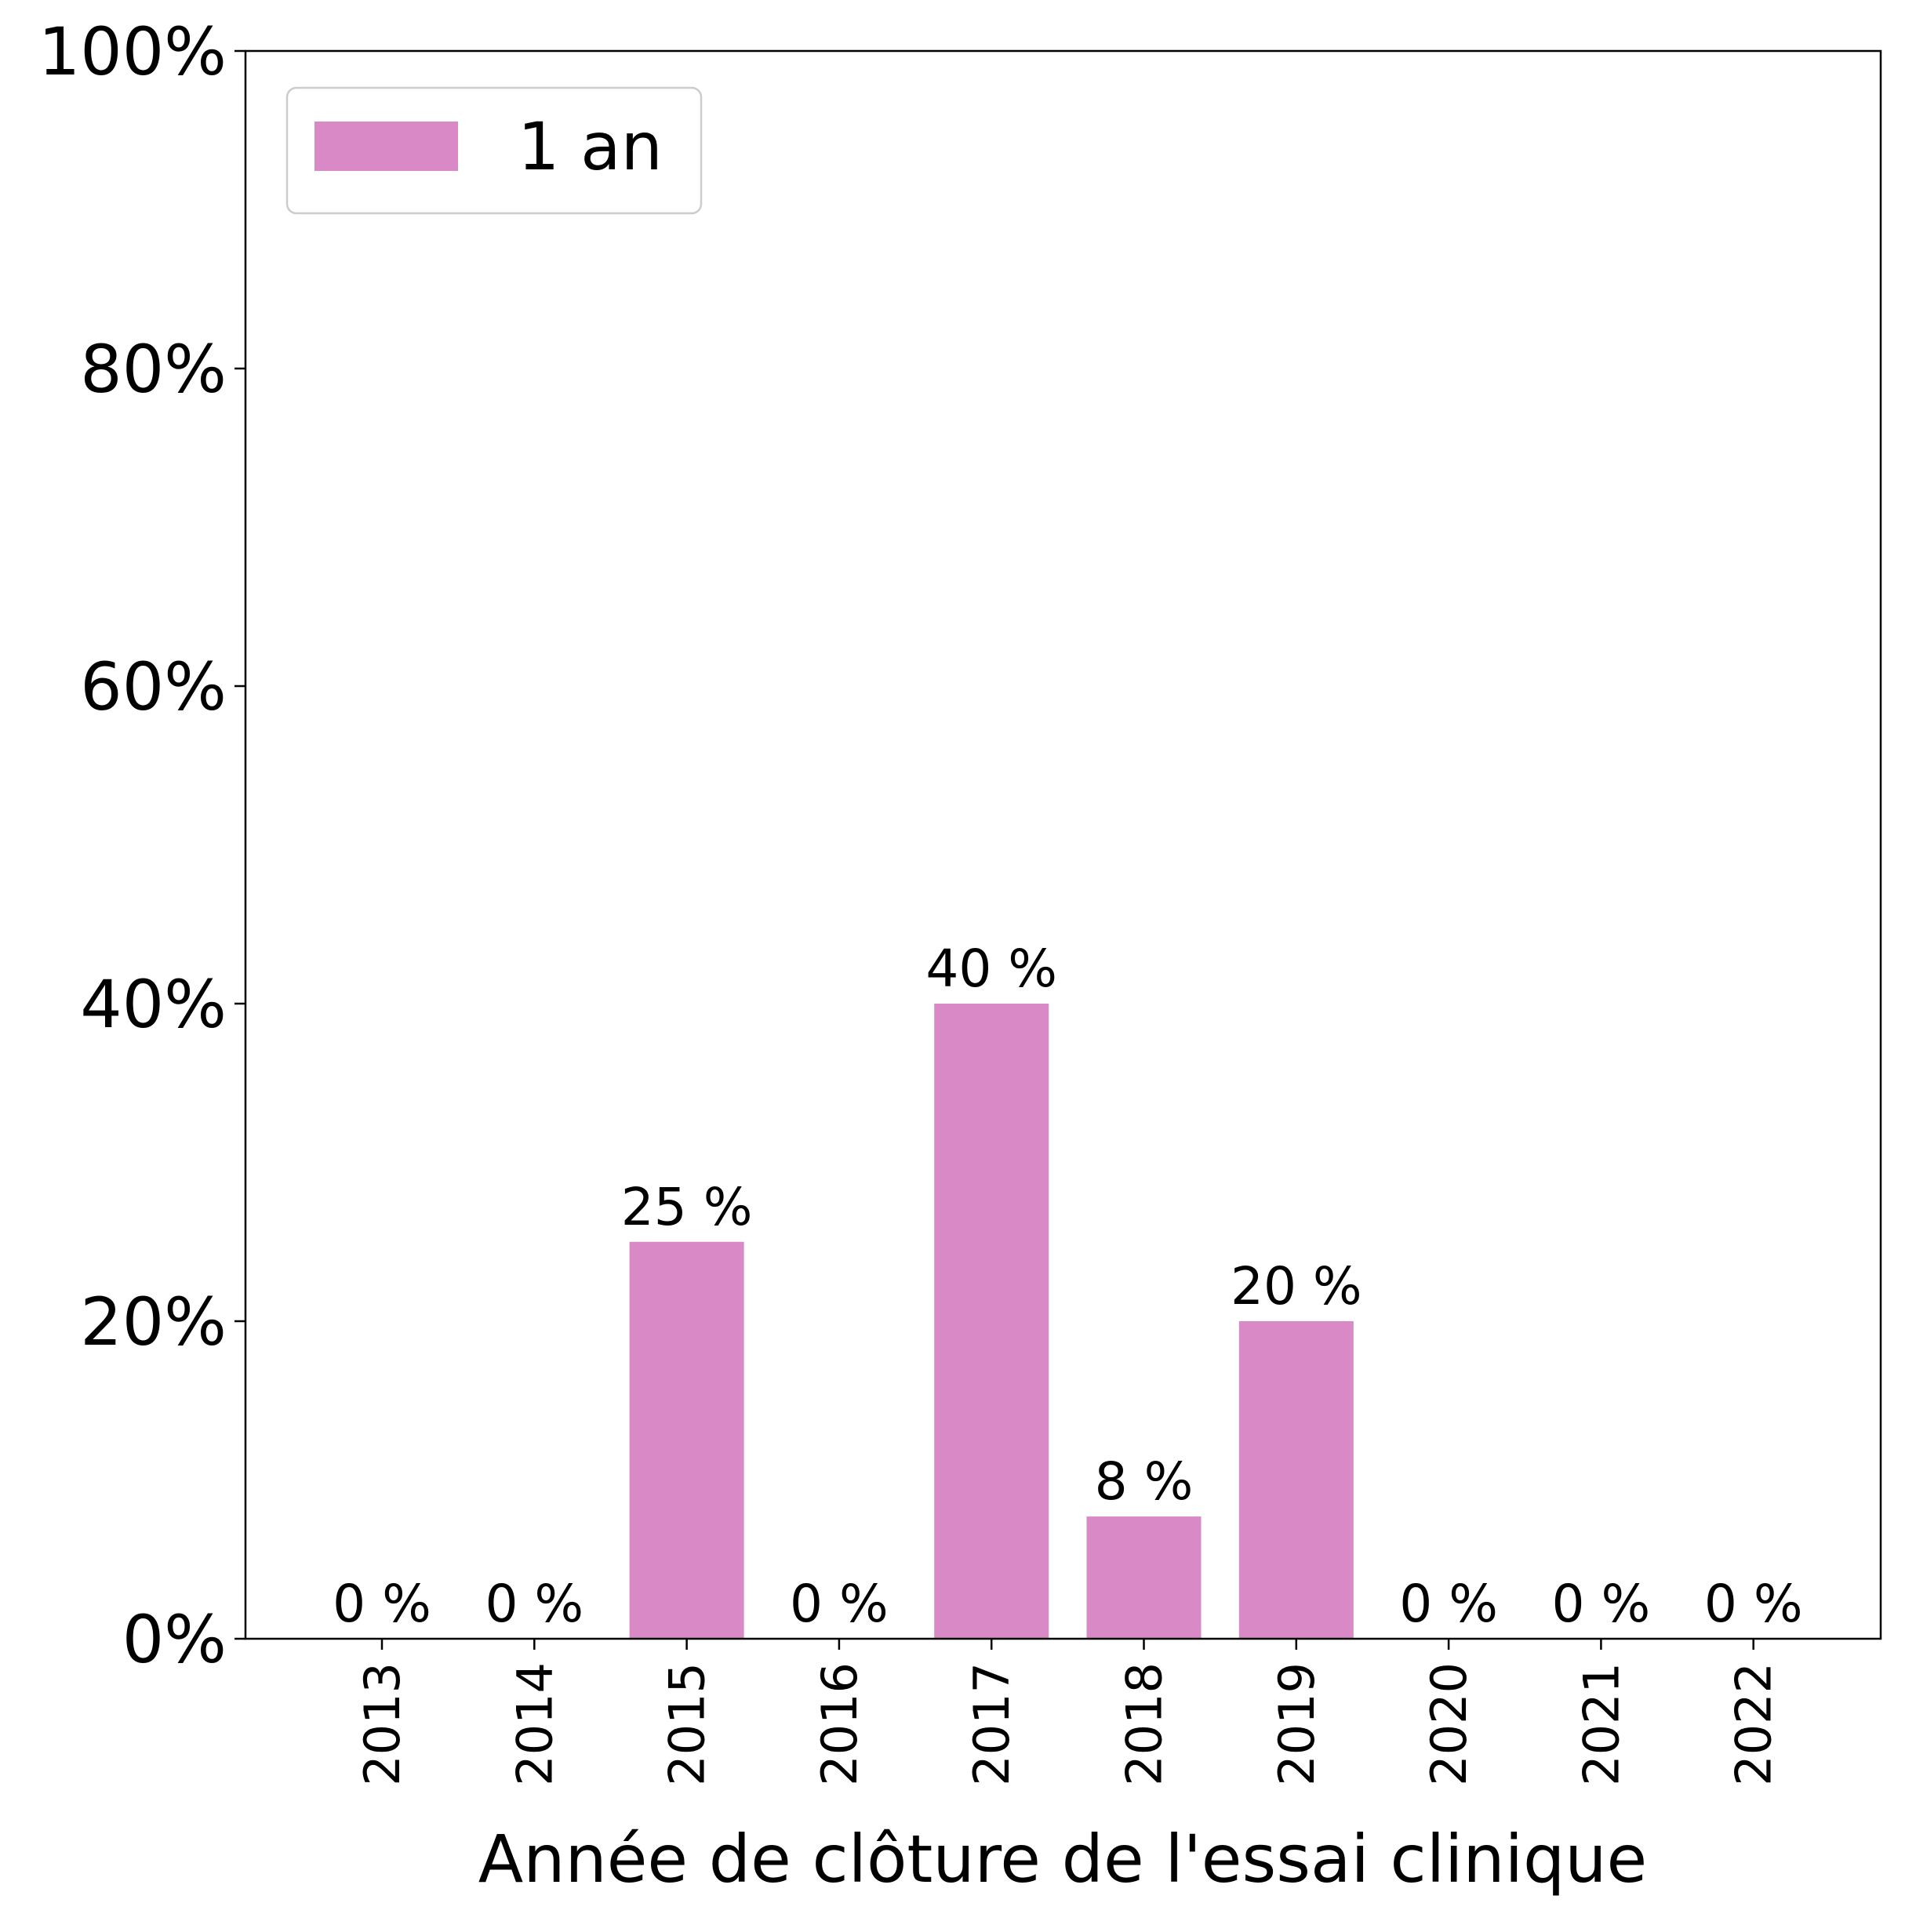 Image resolution: width=1916 pixels, height=1932 pixels. Describe the element at coordinates (153, 369) in the screenshot. I see `y-tick-label: 80%` at that location.